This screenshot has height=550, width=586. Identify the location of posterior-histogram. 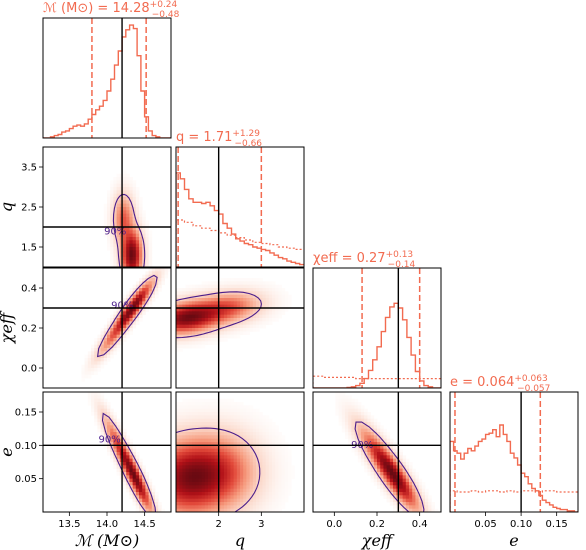
(377, 345).